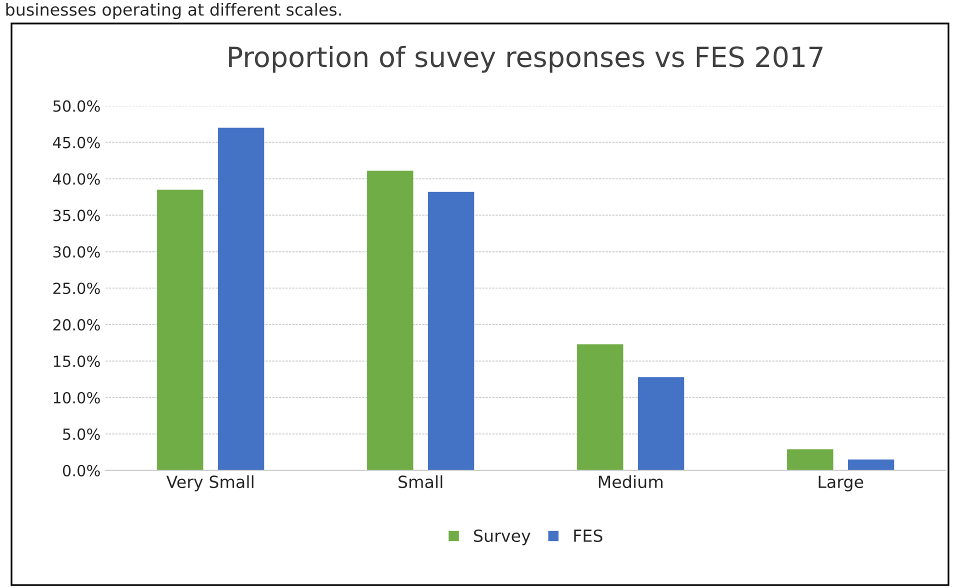 The image size is (960, 588). What do you see at coordinates (841, 484) in the screenshot?
I see `x-tick-label: Large` at bounding box center [841, 484].